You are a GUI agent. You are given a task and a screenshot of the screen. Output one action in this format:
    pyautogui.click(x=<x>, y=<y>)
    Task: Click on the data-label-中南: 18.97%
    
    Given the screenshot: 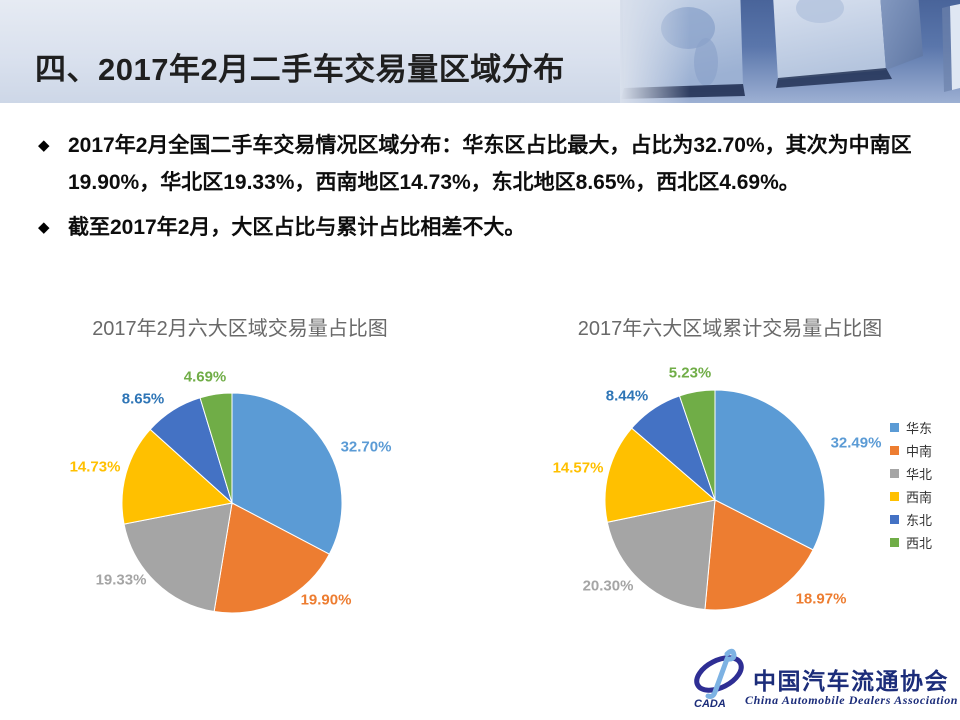 What is the action you would take?
    pyautogui.click(x=821, y=599)
    